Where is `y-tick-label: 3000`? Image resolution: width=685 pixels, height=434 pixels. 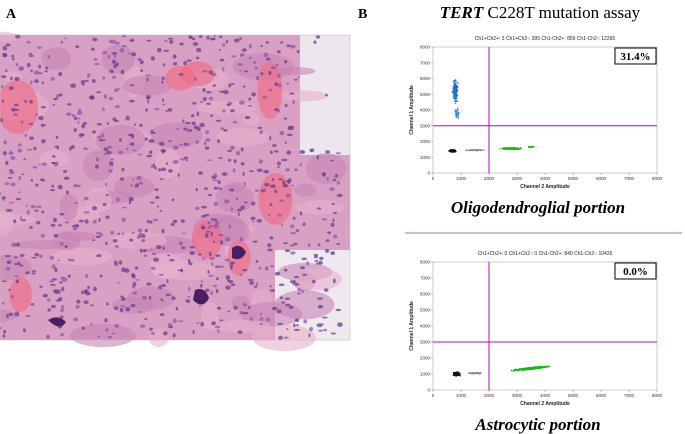 y-tick-label: 3000 is located at coordinates (425, 125).